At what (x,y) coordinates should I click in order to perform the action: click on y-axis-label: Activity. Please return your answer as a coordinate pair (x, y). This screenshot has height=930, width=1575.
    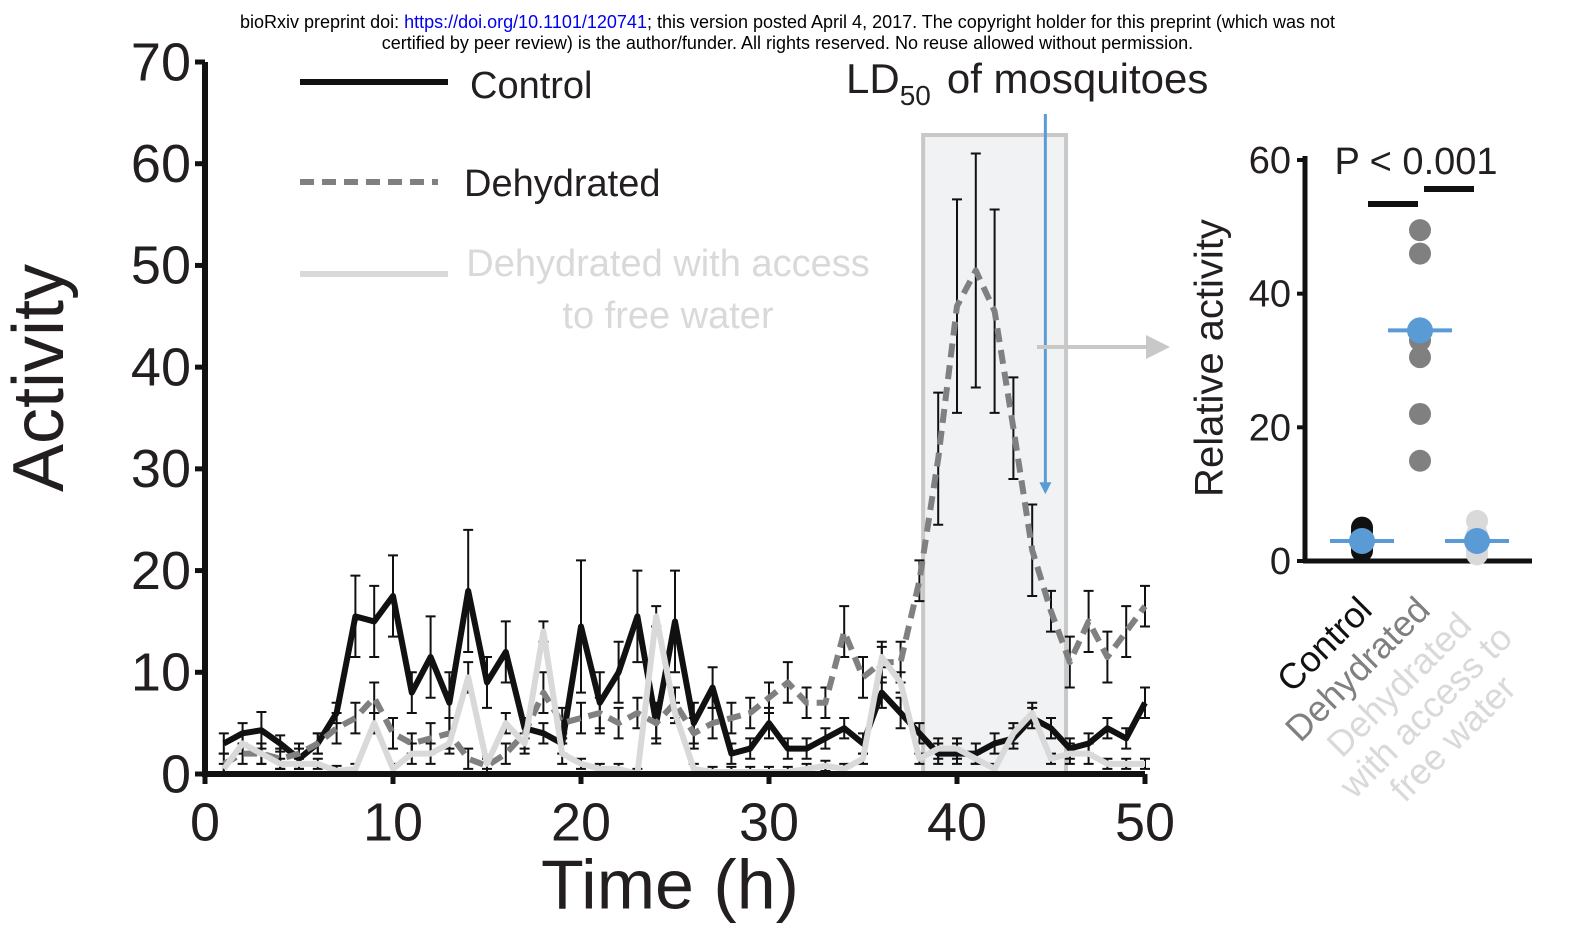
    Looking at the image, I should click on (39, 378).